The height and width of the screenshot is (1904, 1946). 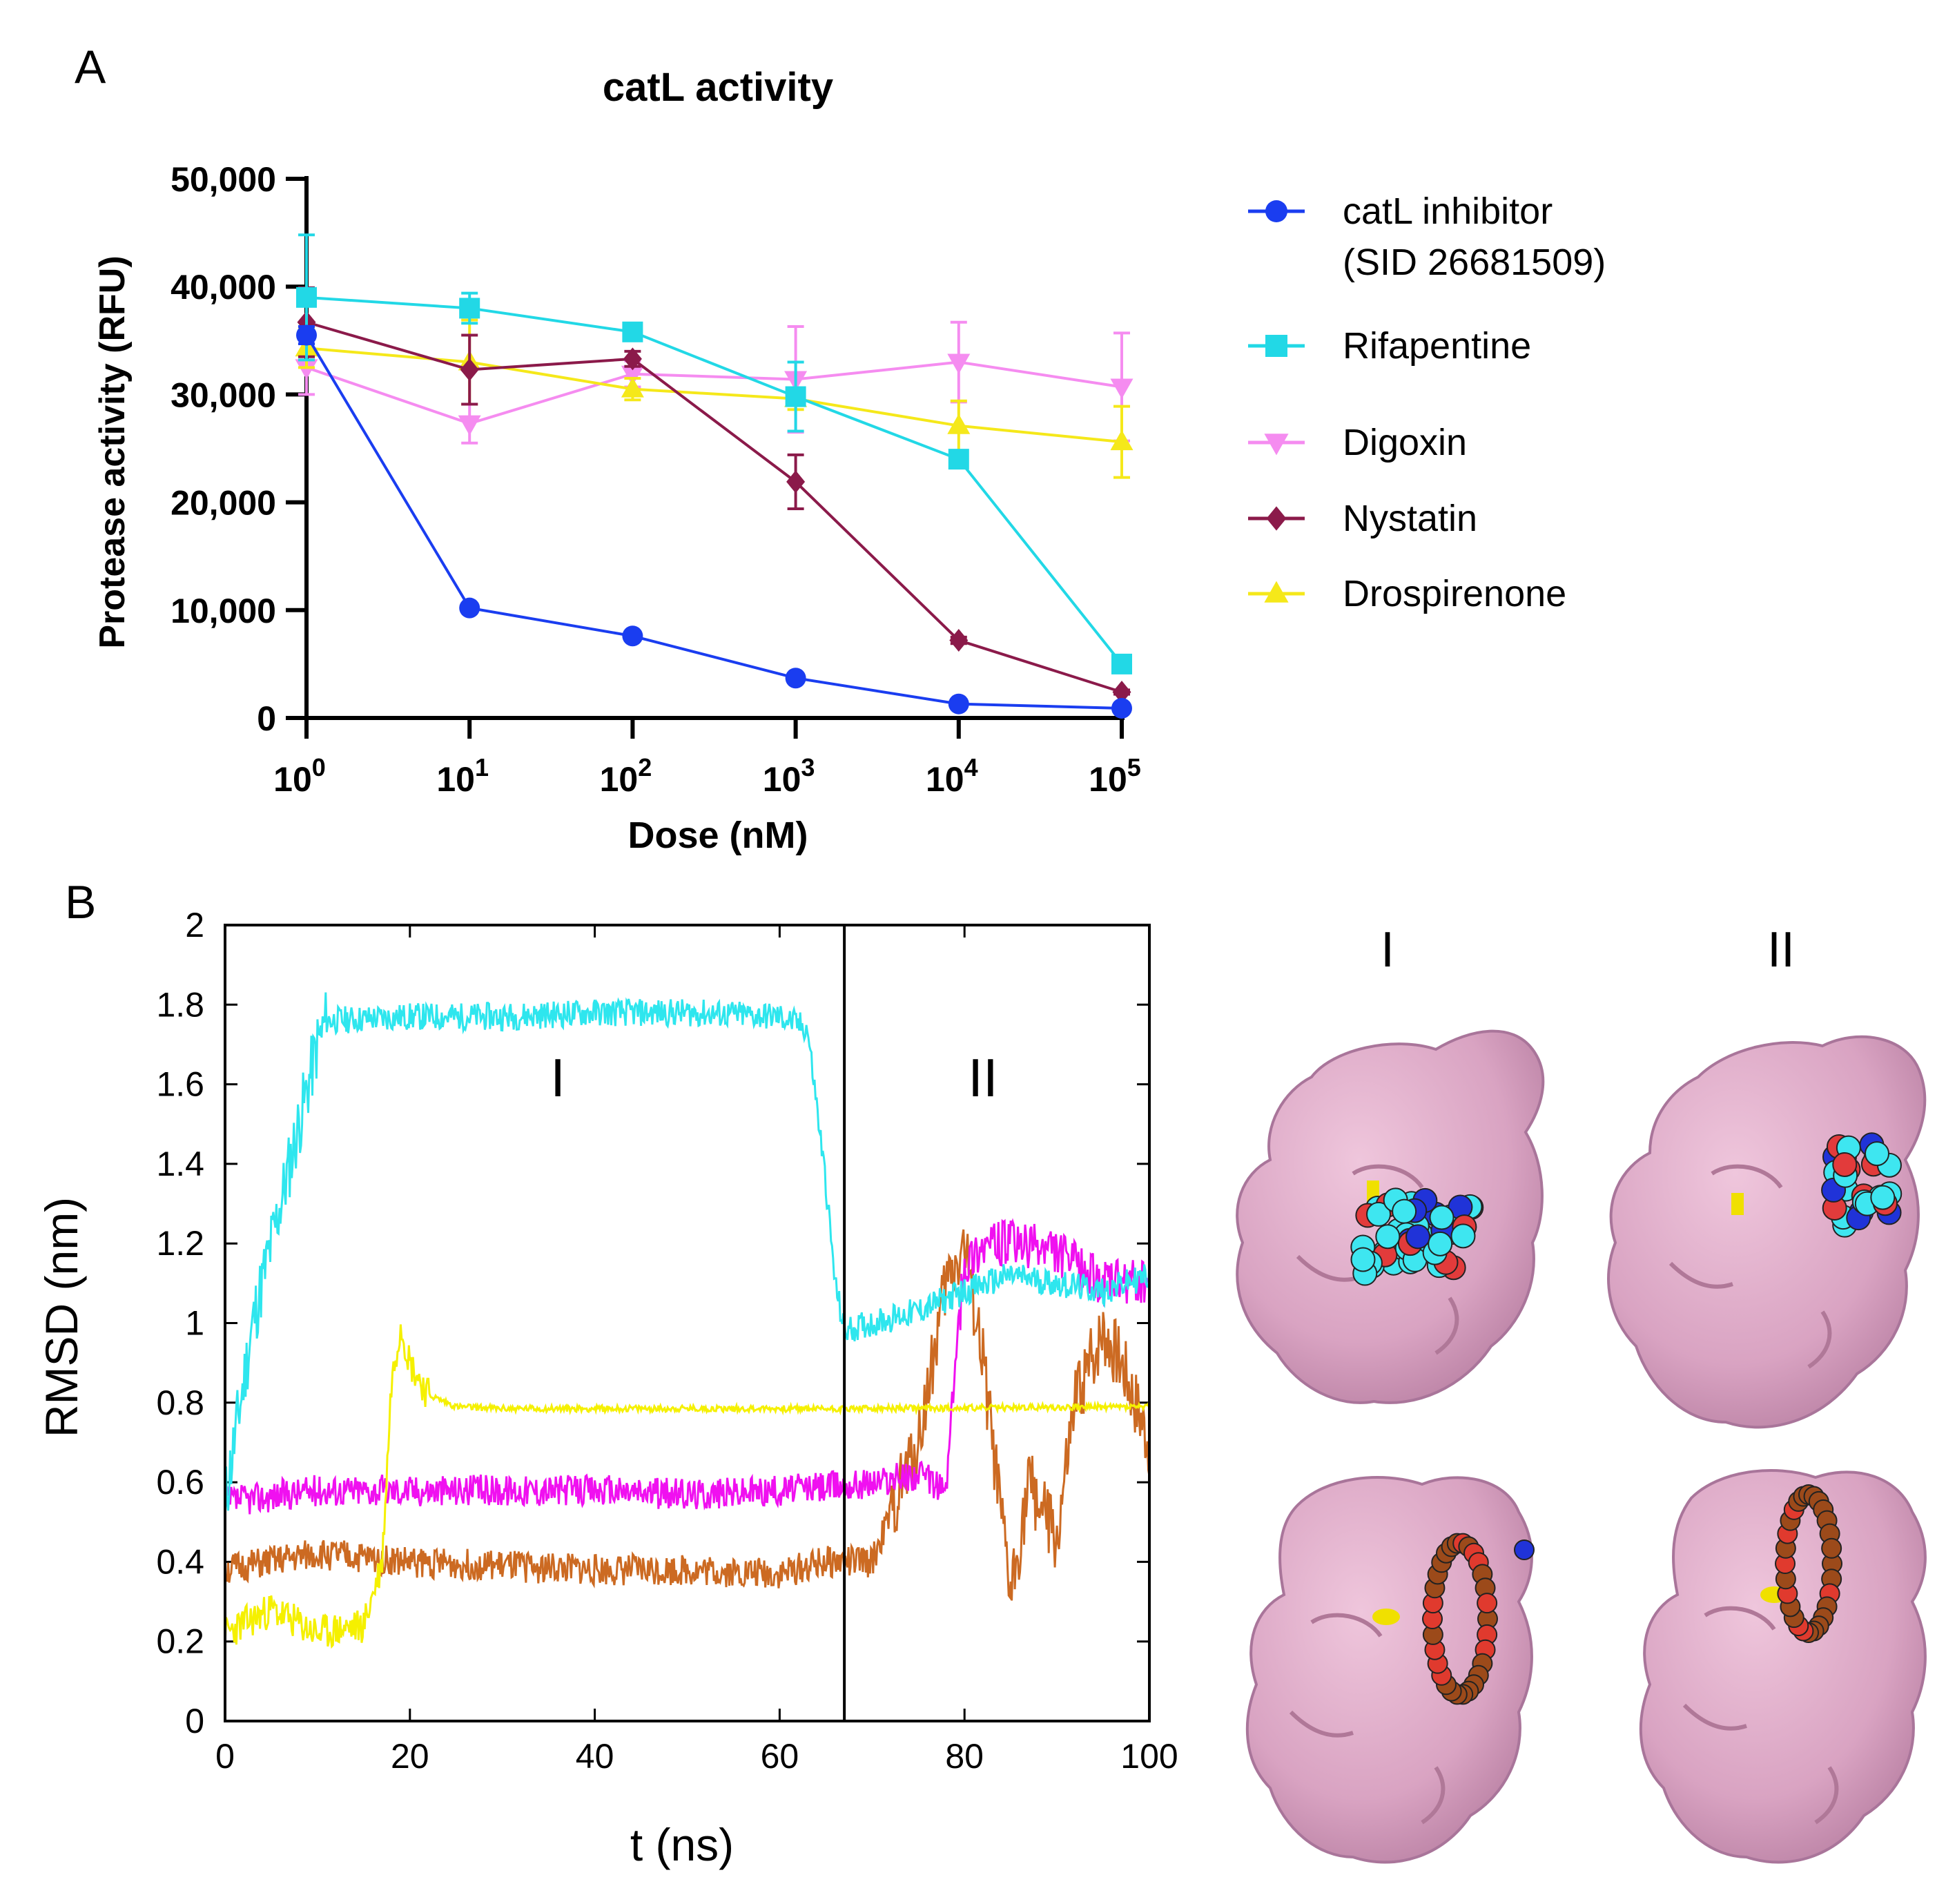 I want to click on structure-column-label-i: I, so click(x=1387, y=950).